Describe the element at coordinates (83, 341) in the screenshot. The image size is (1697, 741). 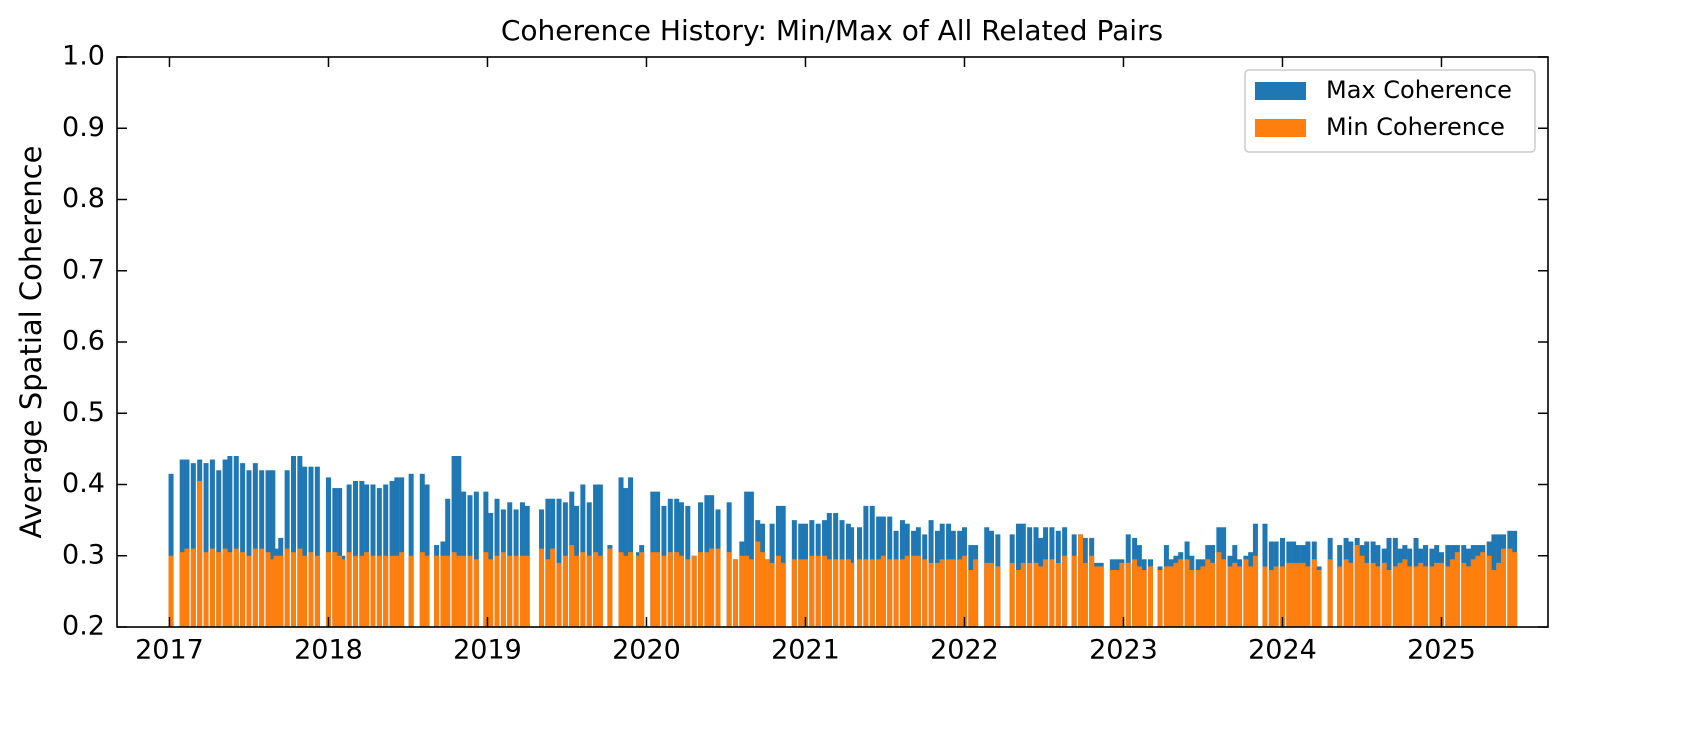
I see `y-tick-label: 0.6` at that location.